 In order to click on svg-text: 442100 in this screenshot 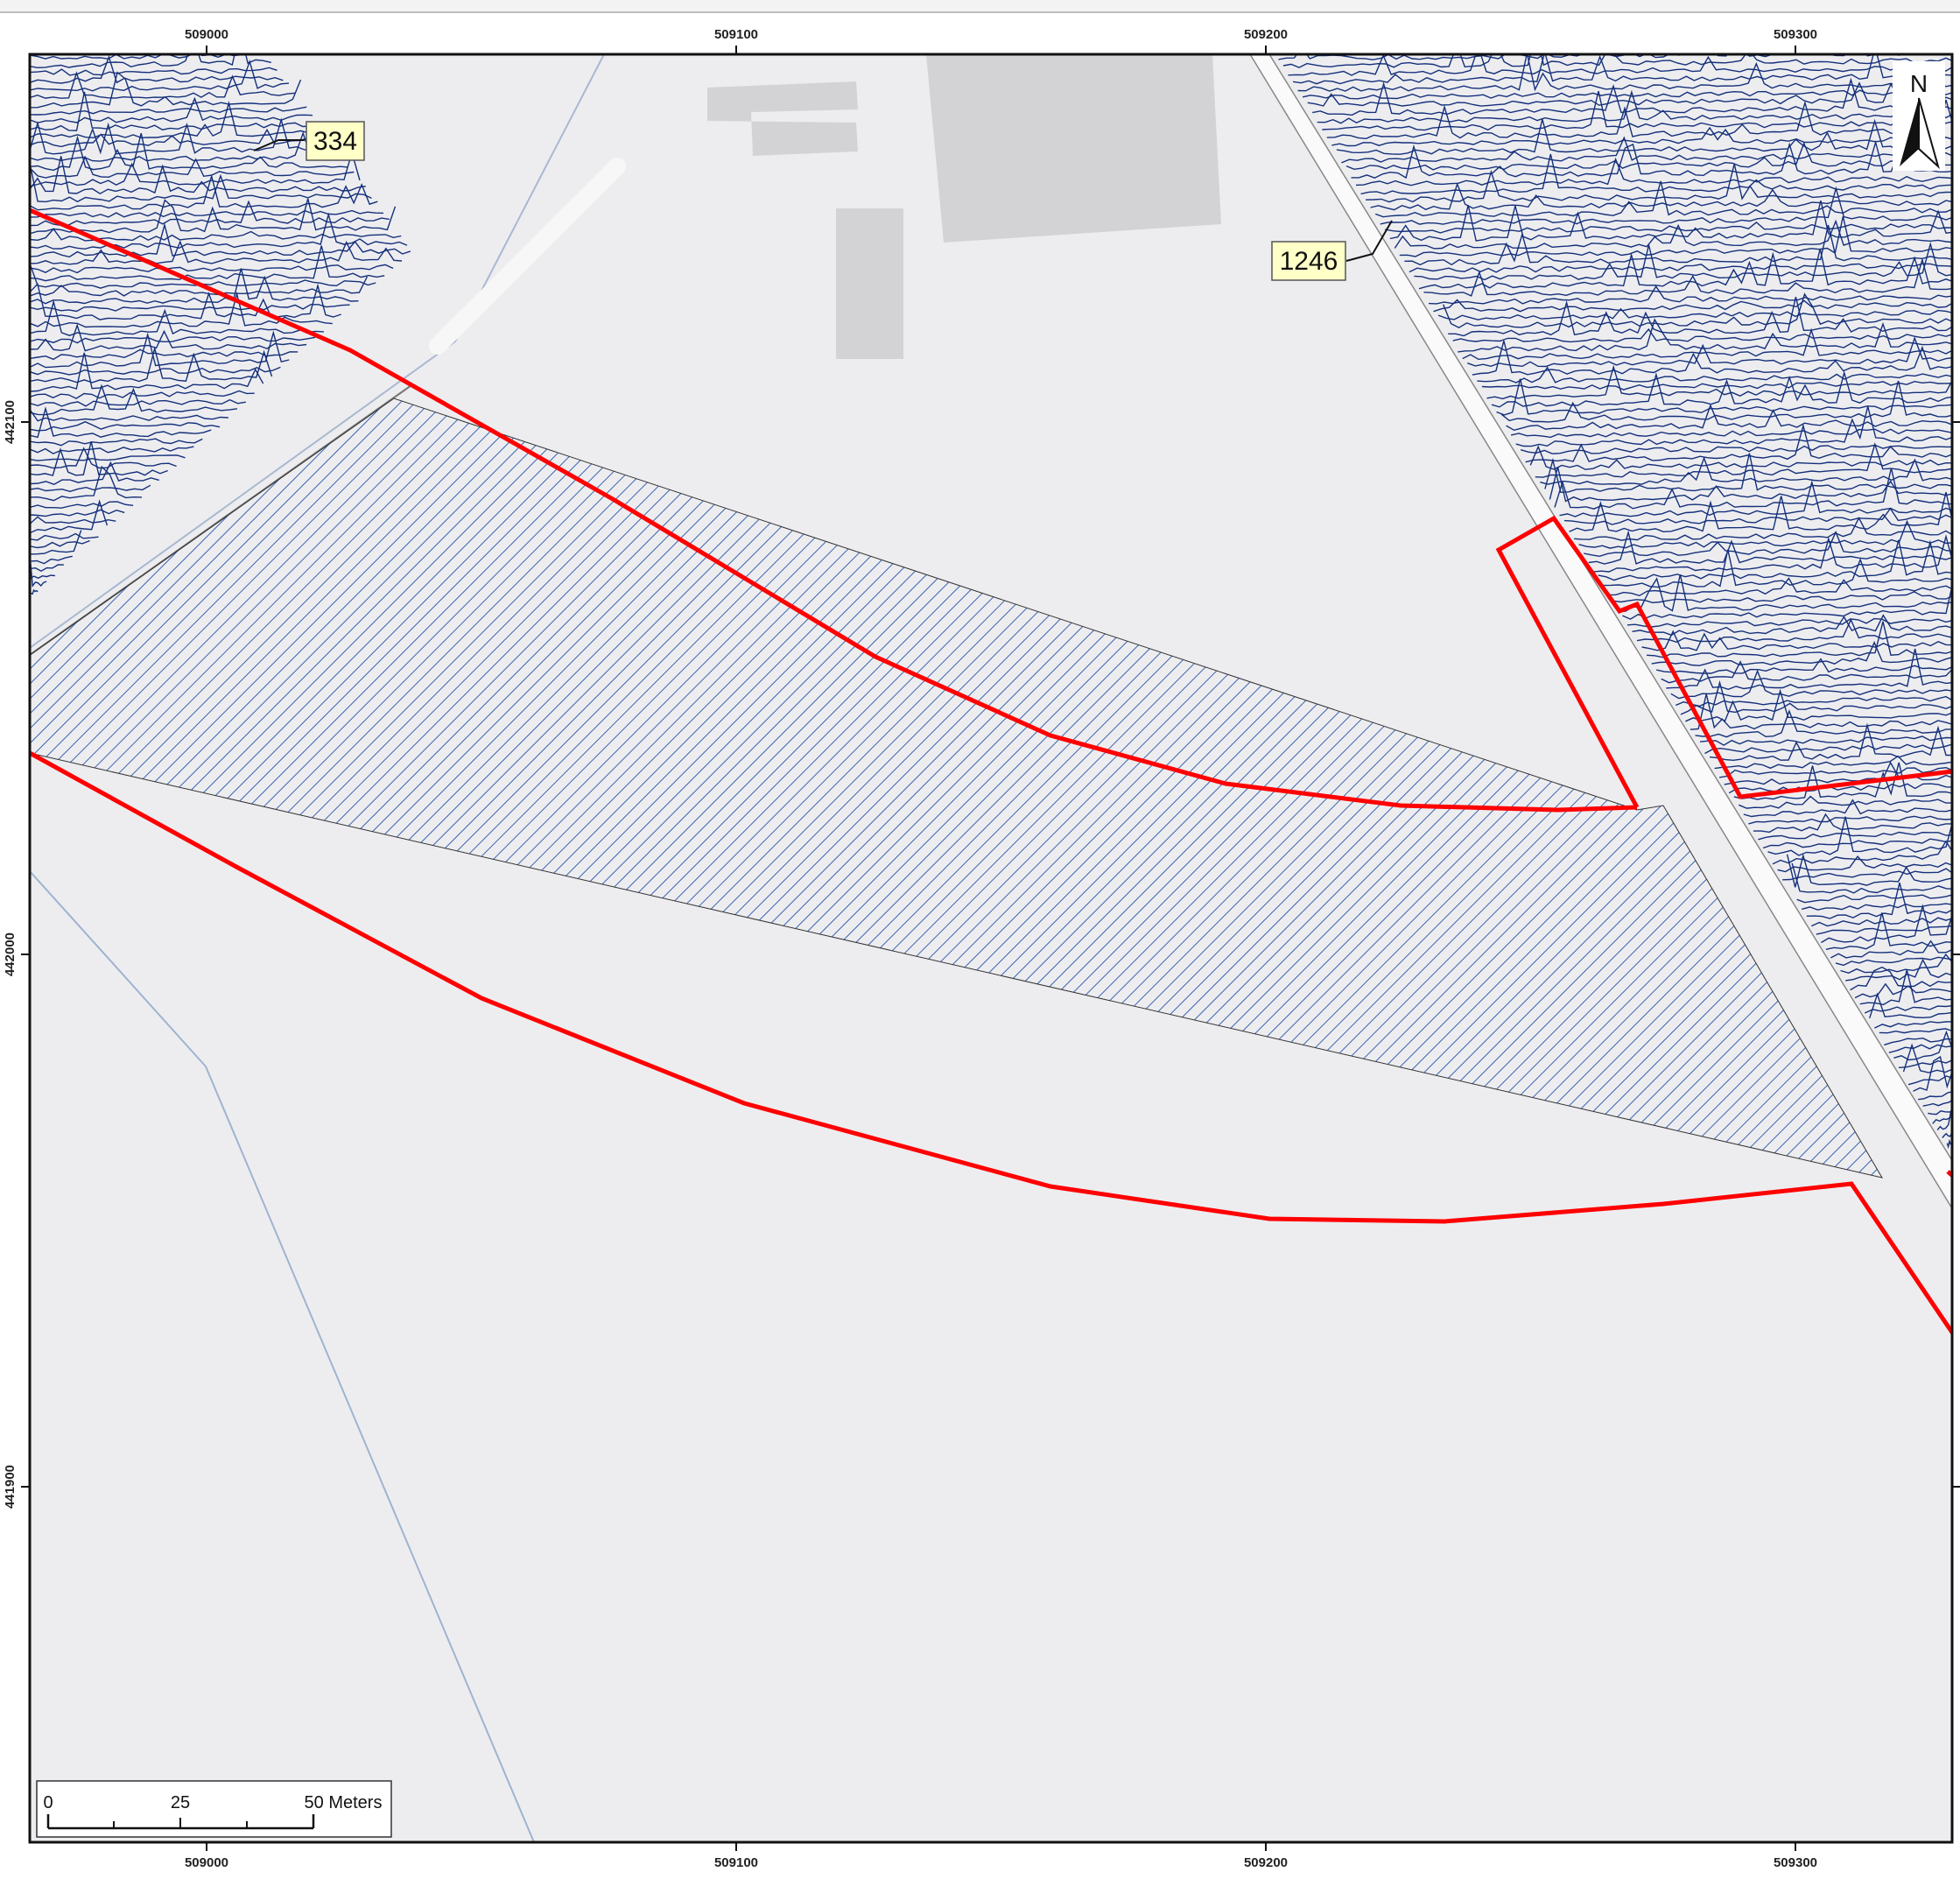, I will do `click(11, 422)`.